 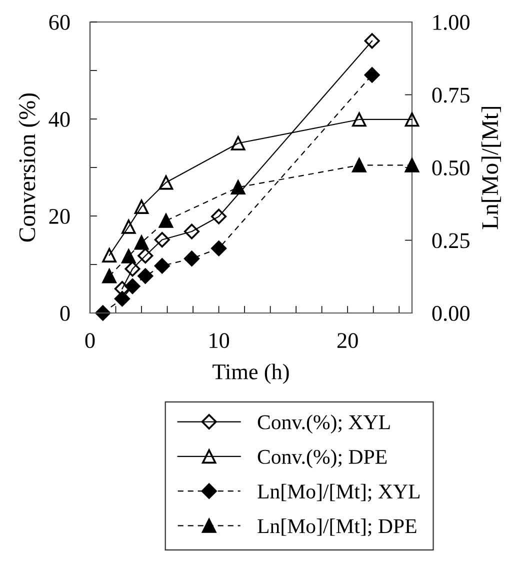 I want to click on legend-label: Conv.(%); DPE, so click(x=322, y=458).